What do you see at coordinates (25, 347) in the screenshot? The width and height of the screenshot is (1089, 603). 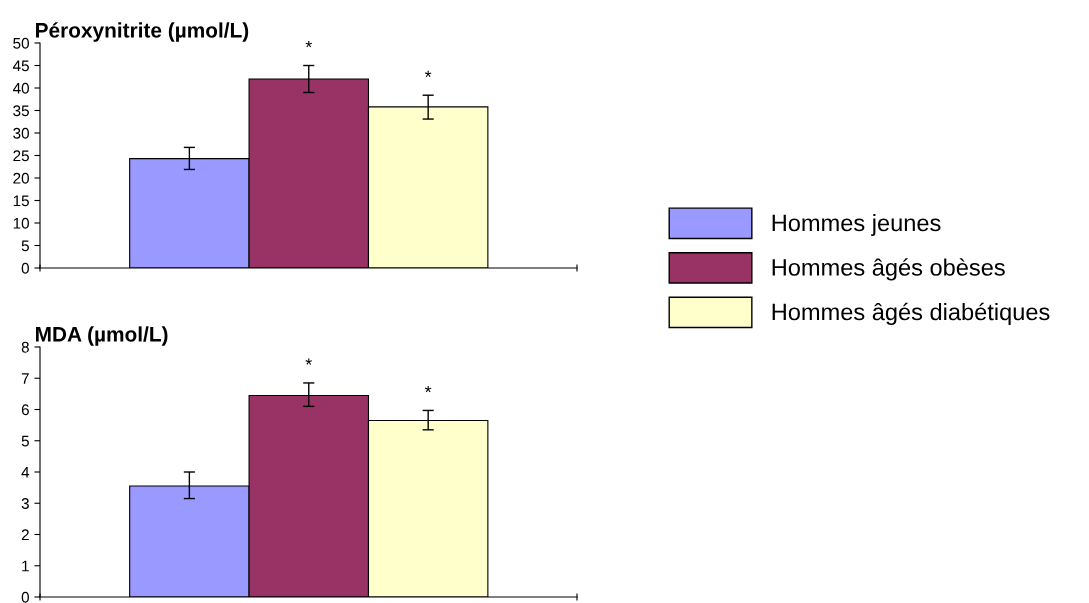 I see `y-tick-label: 8` at bounding box center [25, 347].